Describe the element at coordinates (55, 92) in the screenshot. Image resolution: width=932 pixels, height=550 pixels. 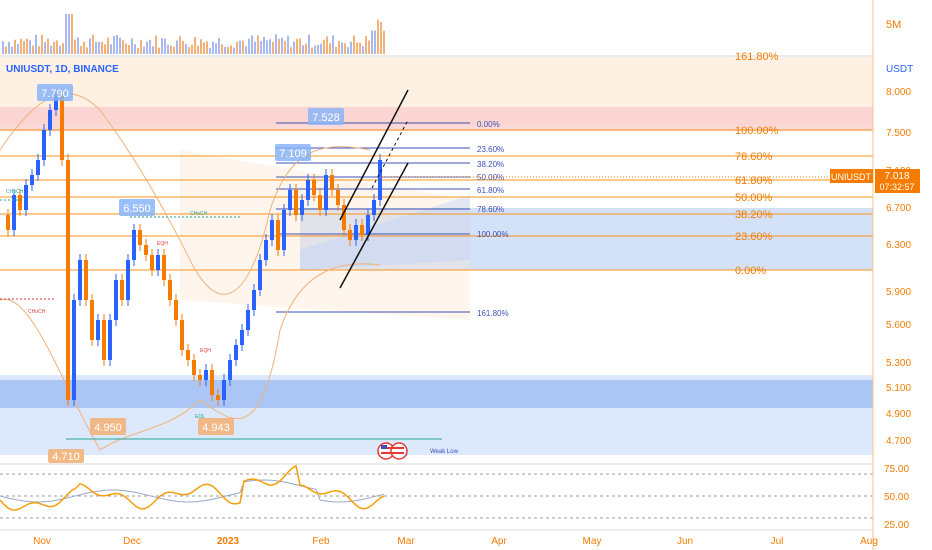
I see `marker-high1: 7.790` at that location.